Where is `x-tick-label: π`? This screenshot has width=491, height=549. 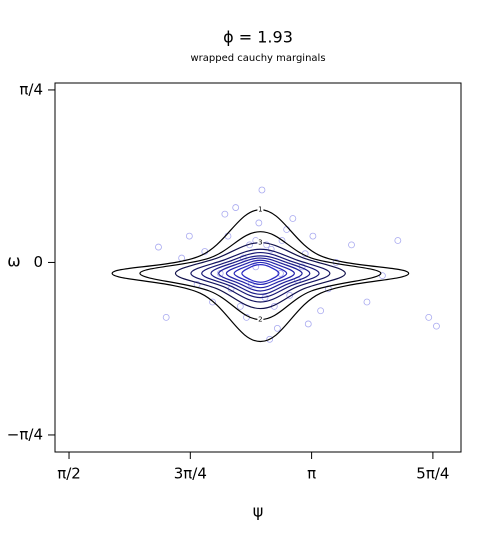
x-tick-label: π is located at coordinates (311, 474).